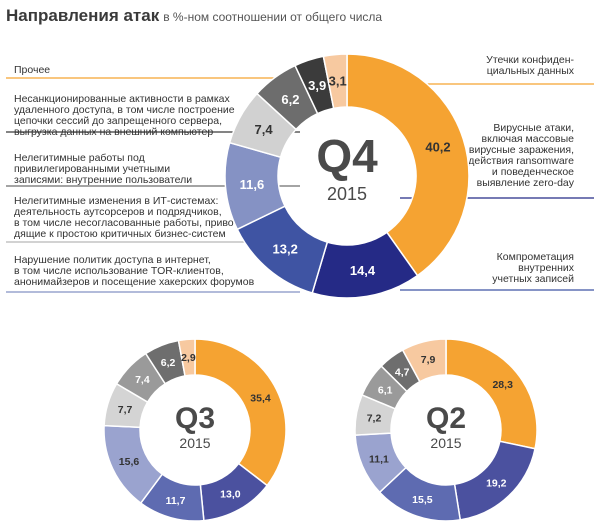  I want to click on donut-slice-q3-prochee, so click(186, 357).